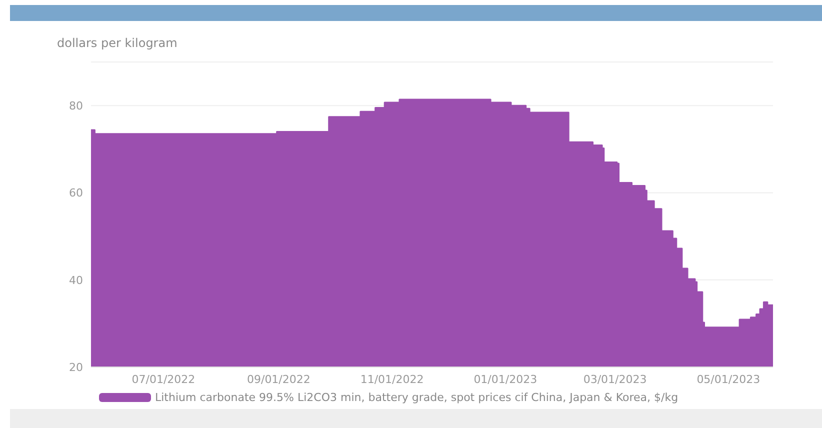 The image size is (822, 428). What do you see at coordinates (164, 379) in the screenshot?
I see `x-tick-label: 07/01/2022` at bounding box center [164, 379].